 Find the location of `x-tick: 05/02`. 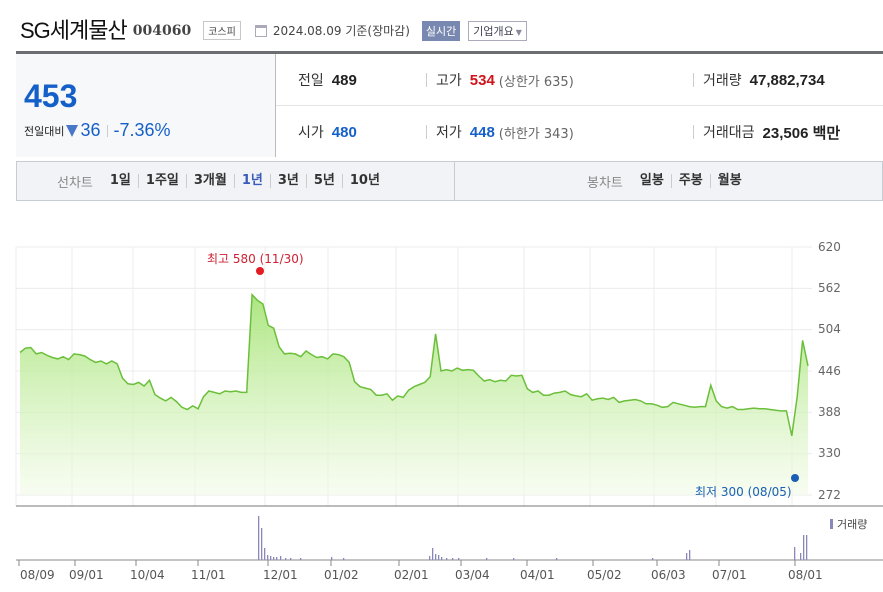

x-tick: 05/02 is located at coordinates (604, 575).